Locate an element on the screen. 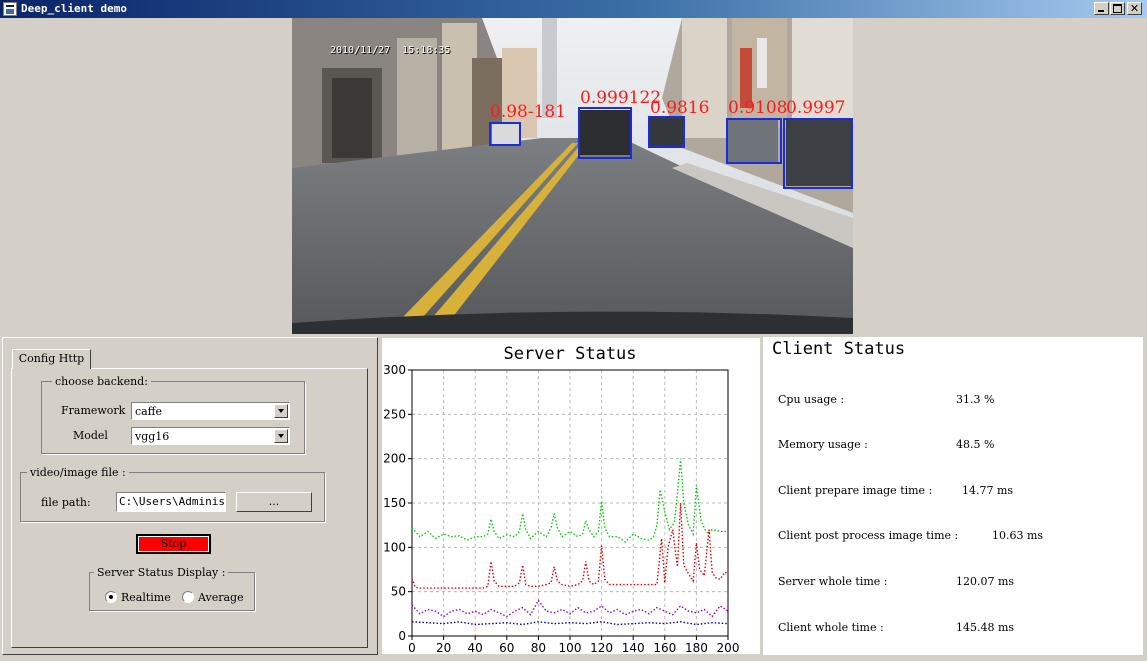  client-whole-time-value: 145.48 ms is located at coordinates (985, 627).